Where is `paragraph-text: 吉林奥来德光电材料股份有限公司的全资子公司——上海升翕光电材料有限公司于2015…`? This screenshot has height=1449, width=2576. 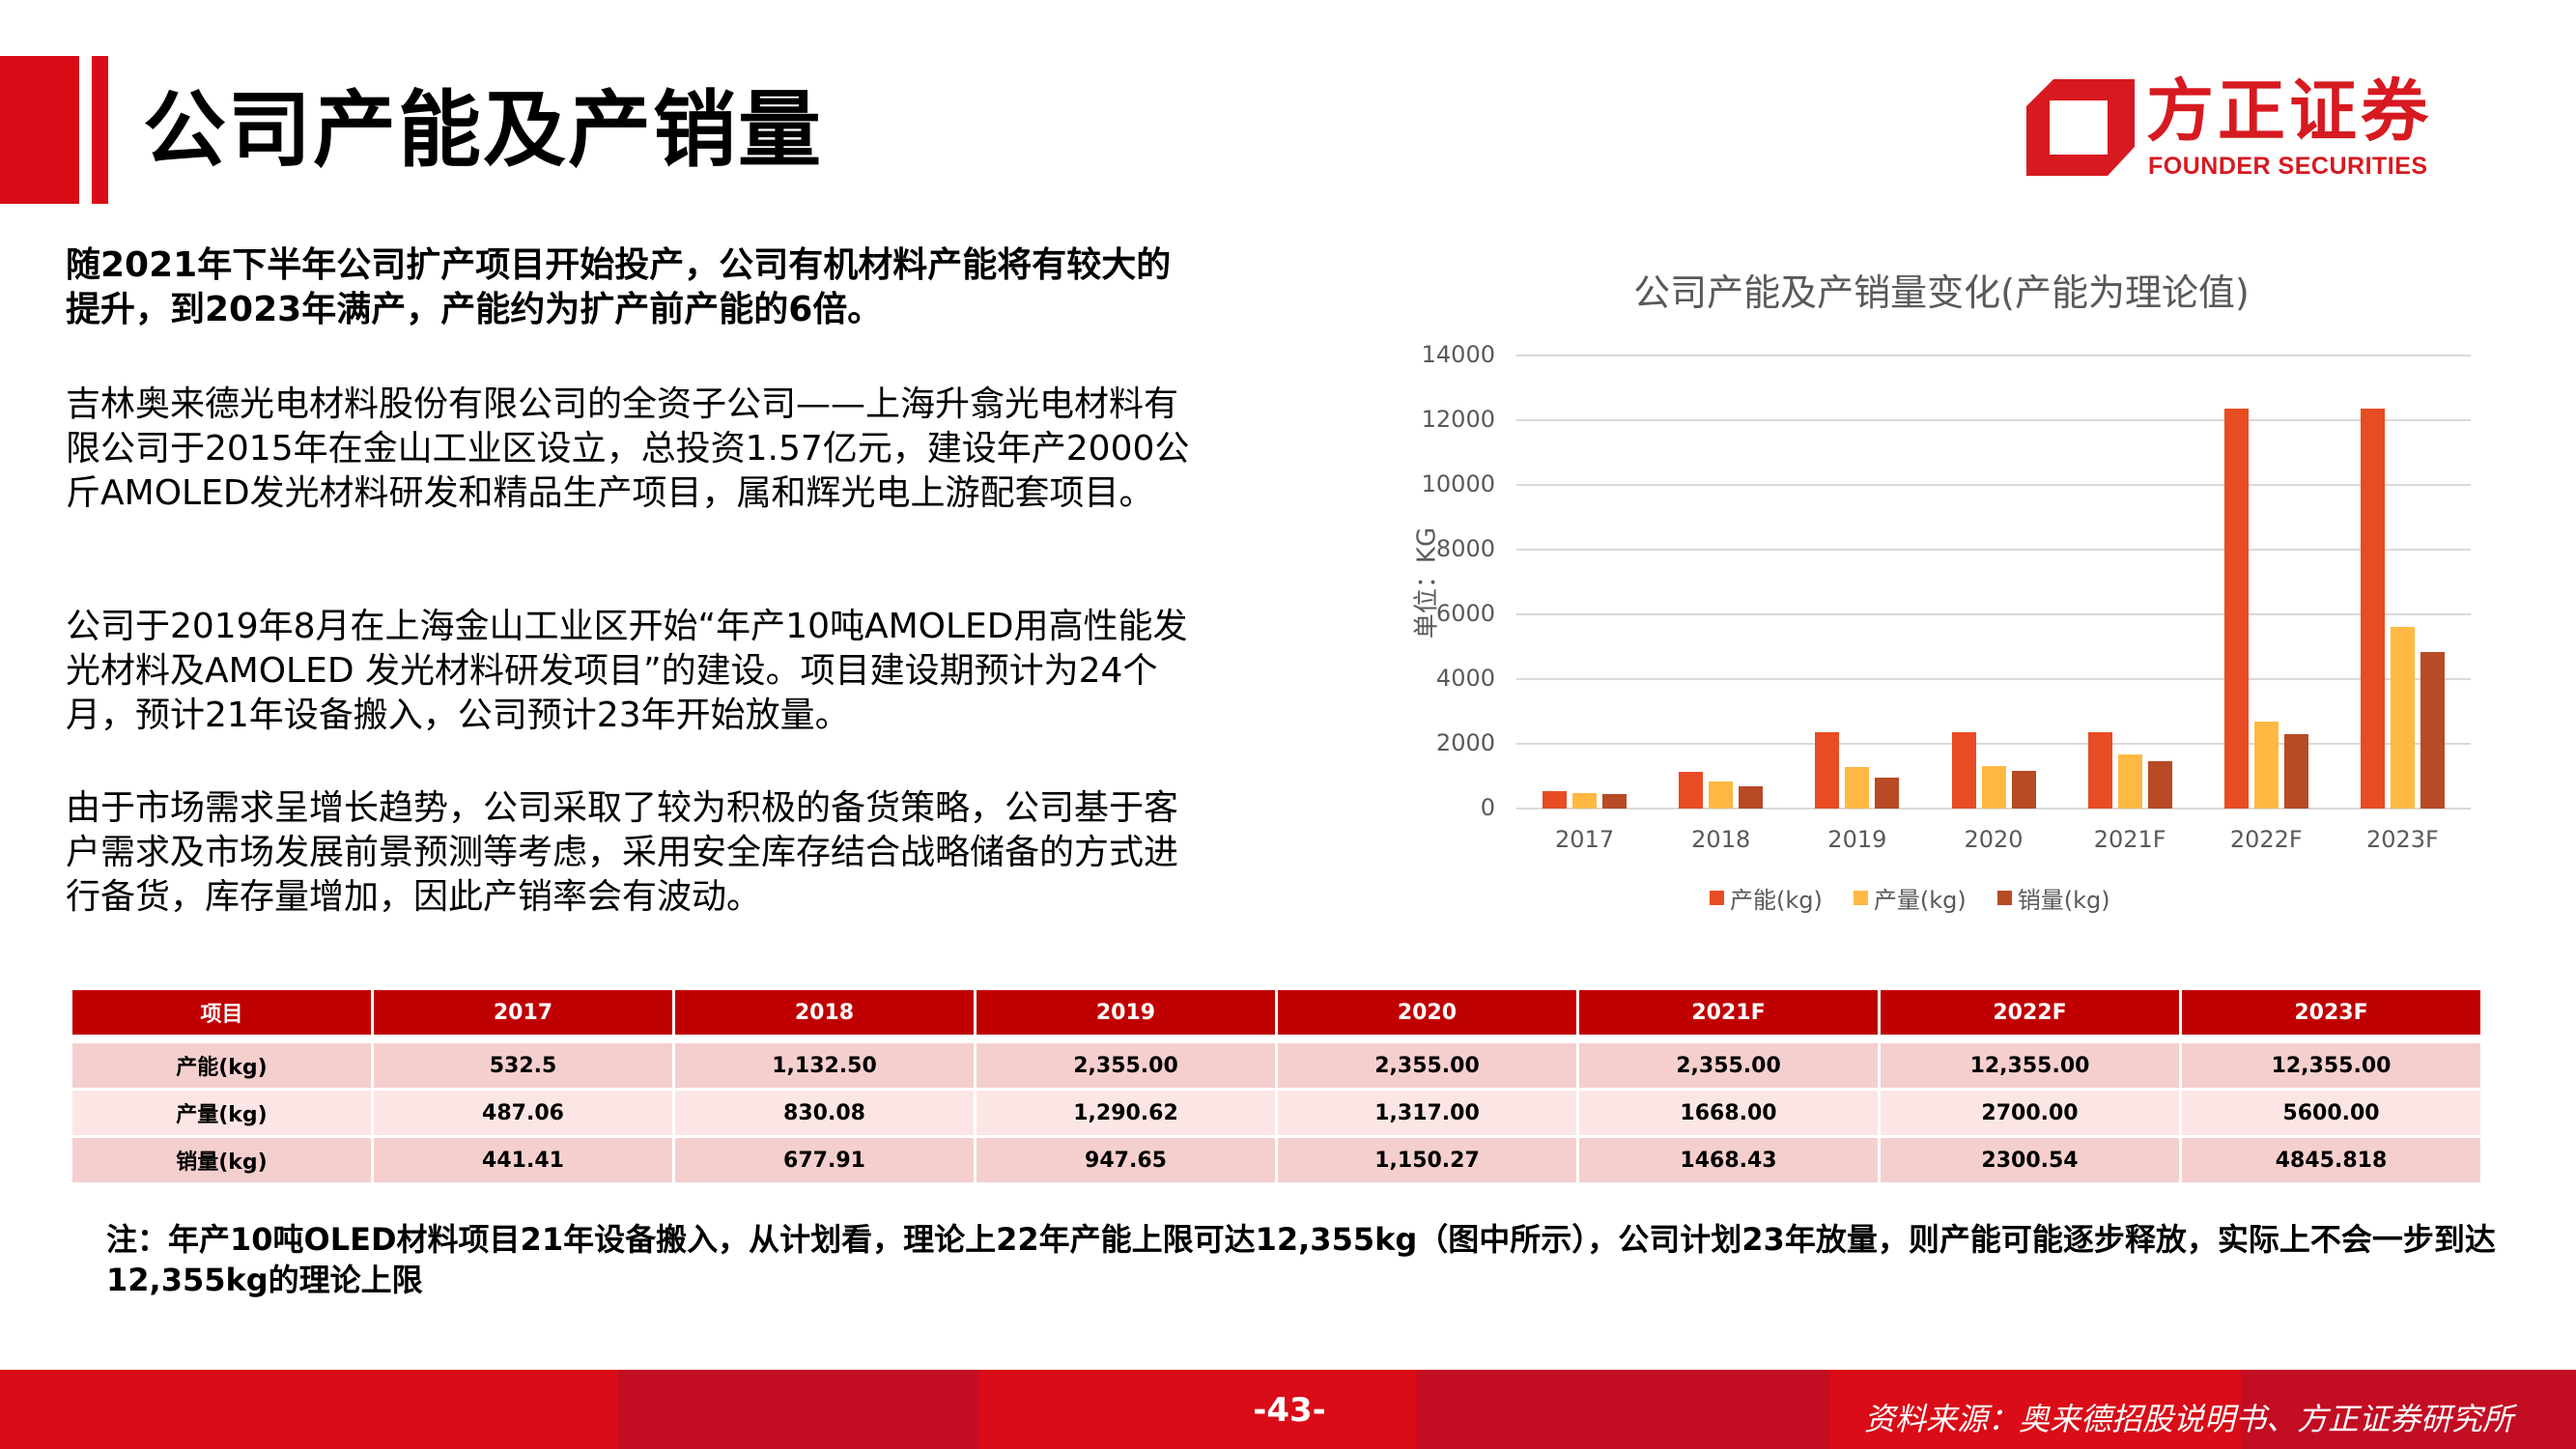
paragraph-text: 吉林奥来德光电材料股份有限公司的全资子公司——上海升翕光电材料有限公司于2015… is located at coordinates (628, 448).